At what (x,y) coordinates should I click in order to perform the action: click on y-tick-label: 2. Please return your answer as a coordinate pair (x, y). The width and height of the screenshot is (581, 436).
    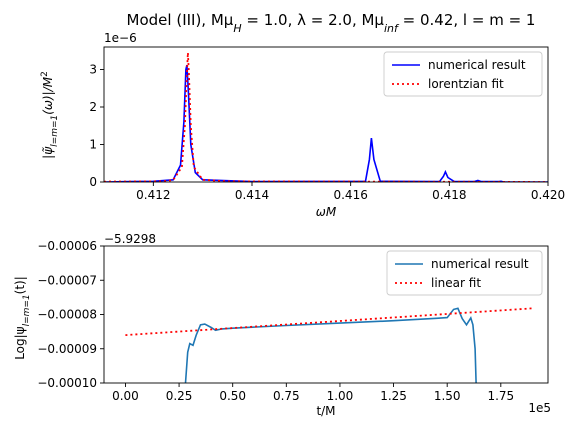
    Looking at the image, I should click on (93, 107).